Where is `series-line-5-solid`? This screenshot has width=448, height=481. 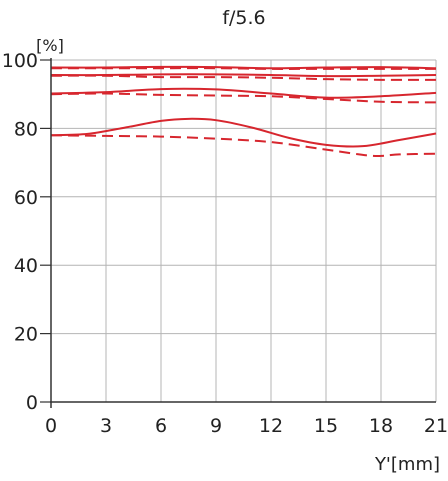
series-line-5-solid is located at coordinates (243, 93).